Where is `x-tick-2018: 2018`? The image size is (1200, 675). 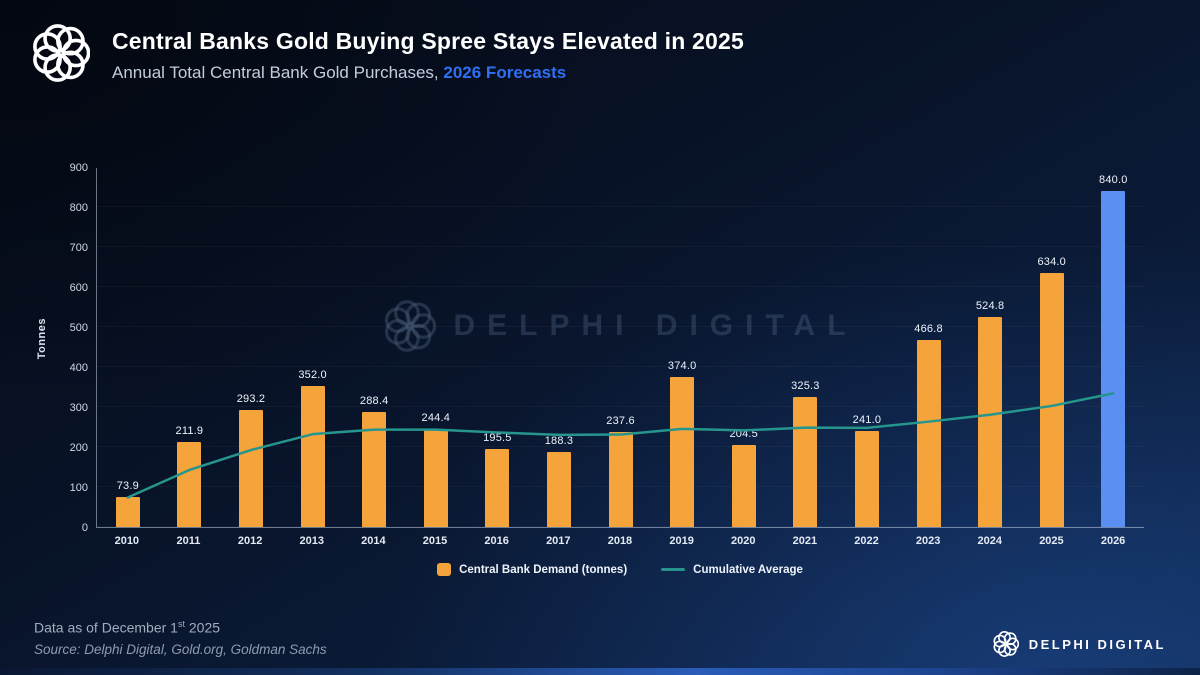 x-tick-2018: 2018 is located at coordinates (620, 541).